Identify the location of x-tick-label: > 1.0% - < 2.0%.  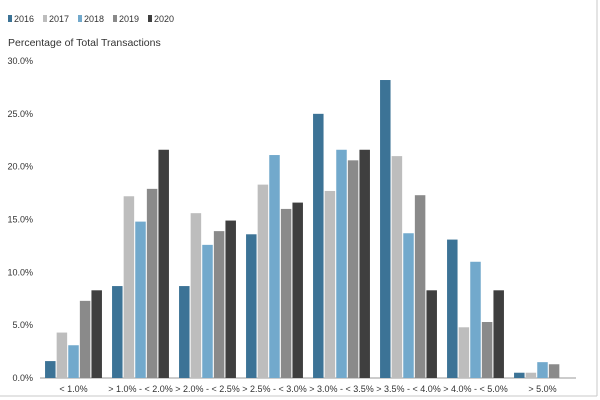
(140, 389).